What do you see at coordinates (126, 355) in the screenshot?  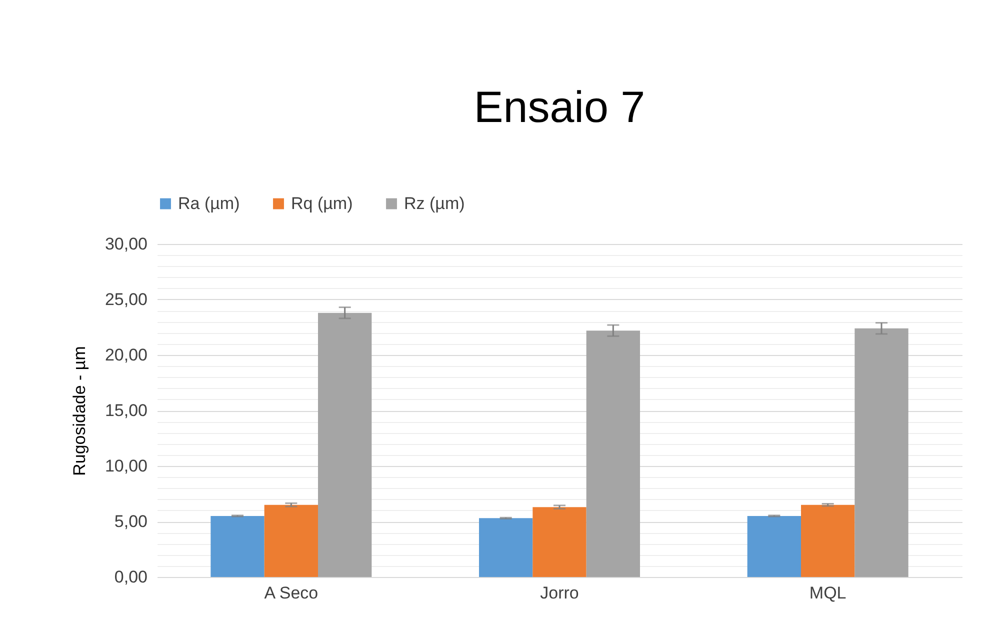 I see `y-tick-label: 20,00` at bounding box center [126, 355].